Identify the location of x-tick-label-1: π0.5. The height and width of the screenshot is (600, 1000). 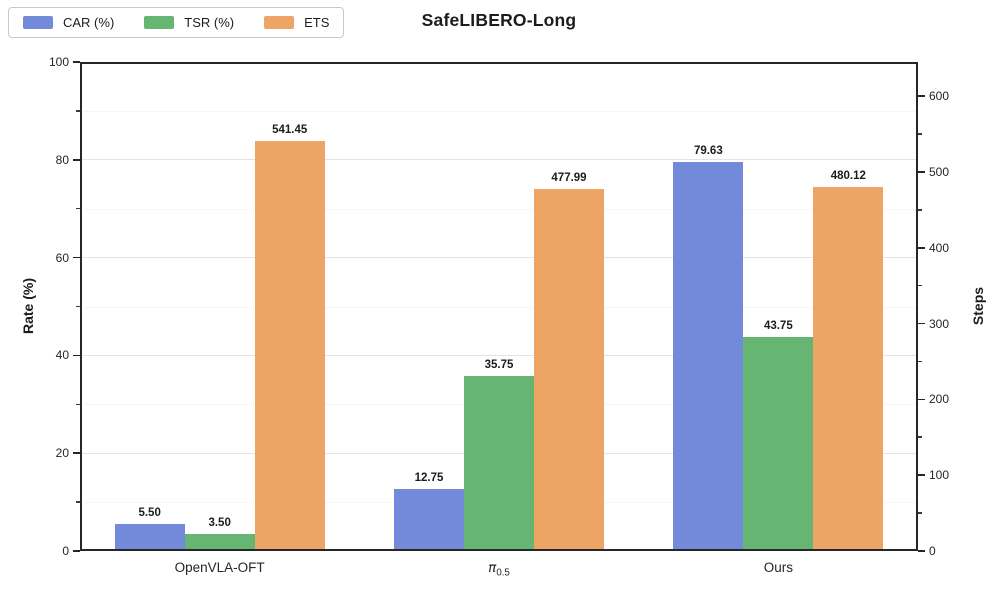
(499, 569).